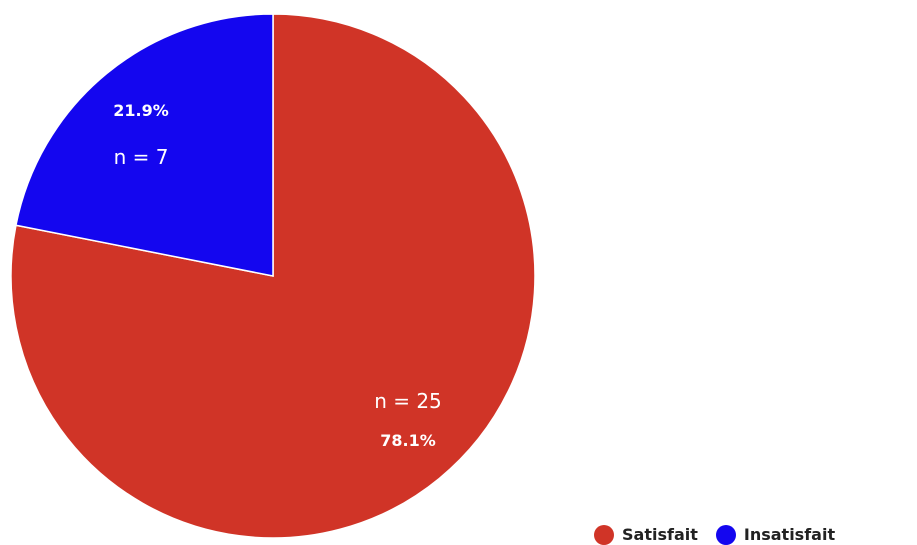 The height and width of the screenshot is (545, 917). I want to click on slice-label-satisfait-count: n = 25, so click(408, 401).